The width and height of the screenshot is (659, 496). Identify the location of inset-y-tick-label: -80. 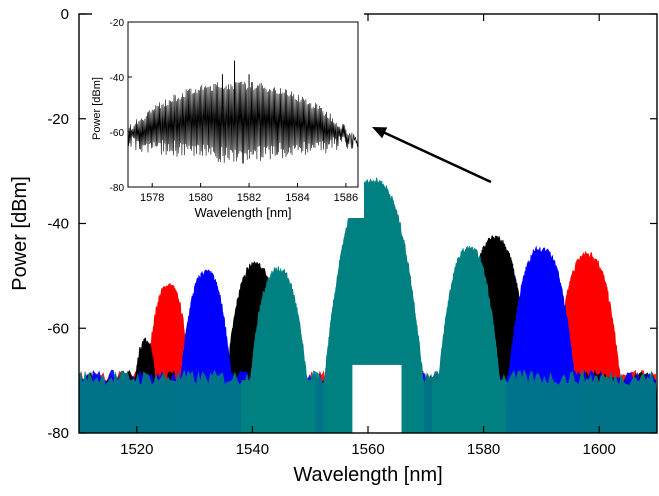
(117, 188).